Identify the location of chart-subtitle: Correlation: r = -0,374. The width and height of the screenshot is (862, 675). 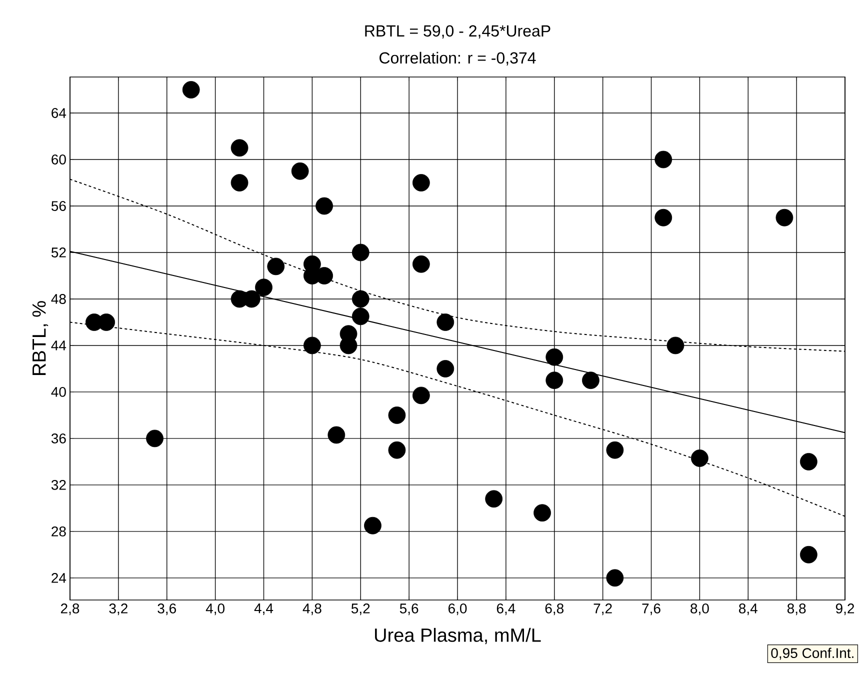
(458, 59).